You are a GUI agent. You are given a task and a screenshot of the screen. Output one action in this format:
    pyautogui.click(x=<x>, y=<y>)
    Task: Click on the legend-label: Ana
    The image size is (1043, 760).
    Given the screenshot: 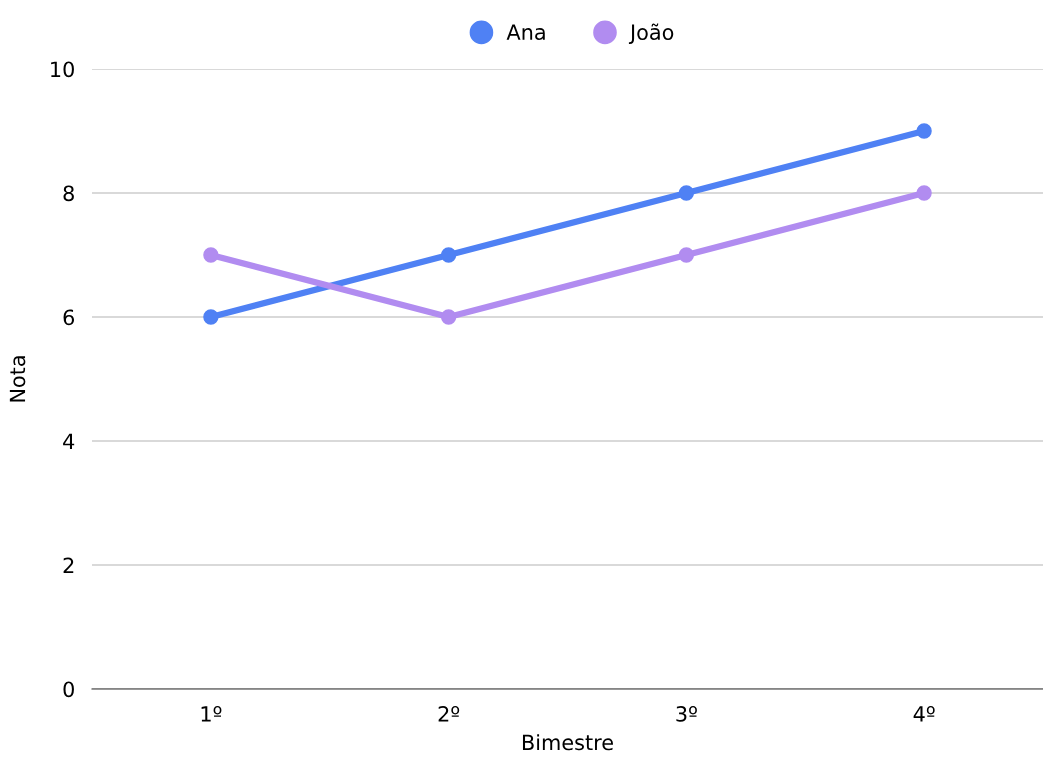 What is the action you would take?
    pyautogui.click(x=525, y=32)
    